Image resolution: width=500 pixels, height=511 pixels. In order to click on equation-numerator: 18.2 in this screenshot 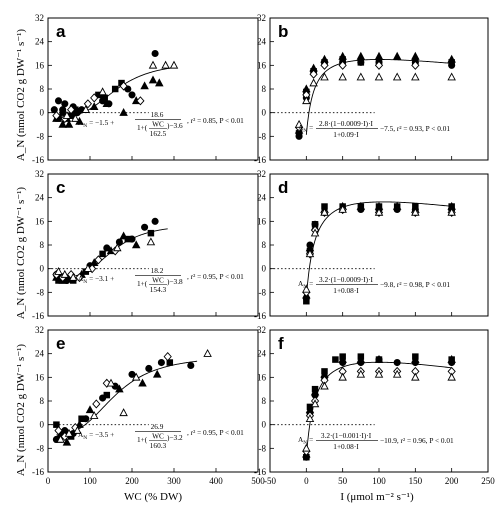, I will do `click(157, 270)`.